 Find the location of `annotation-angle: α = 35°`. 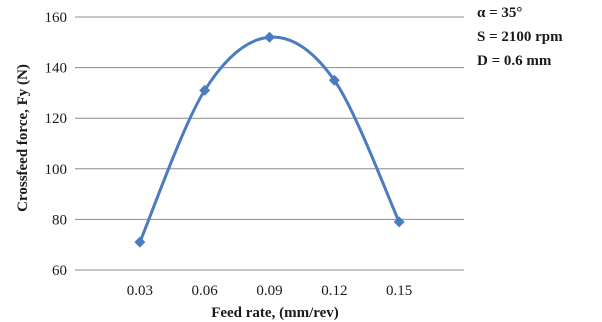

annotation-angle: α = 35° is located at coordinates (500, 13).